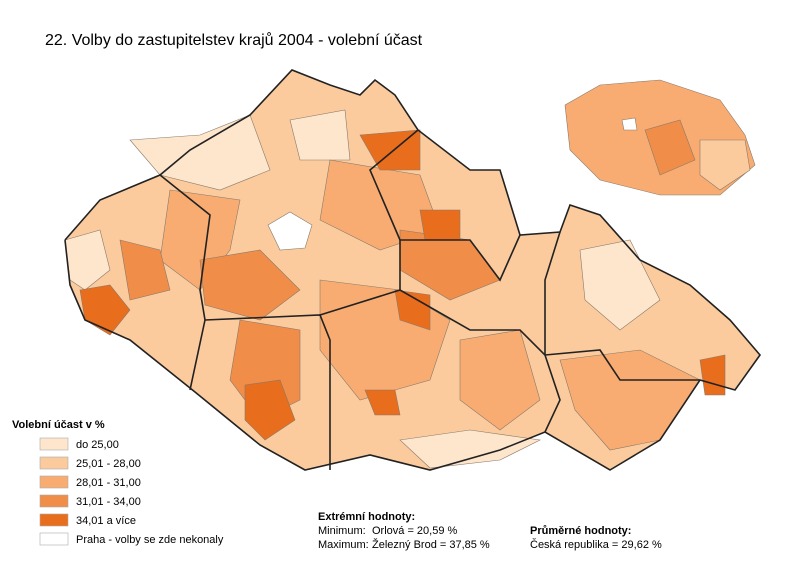 This screenshot has width=800, height=582. What do you see at coordinates (108, 483) in the screenshot?
I see `legend-label: 28,01 - 31,00` at bounding box center [108, 483].